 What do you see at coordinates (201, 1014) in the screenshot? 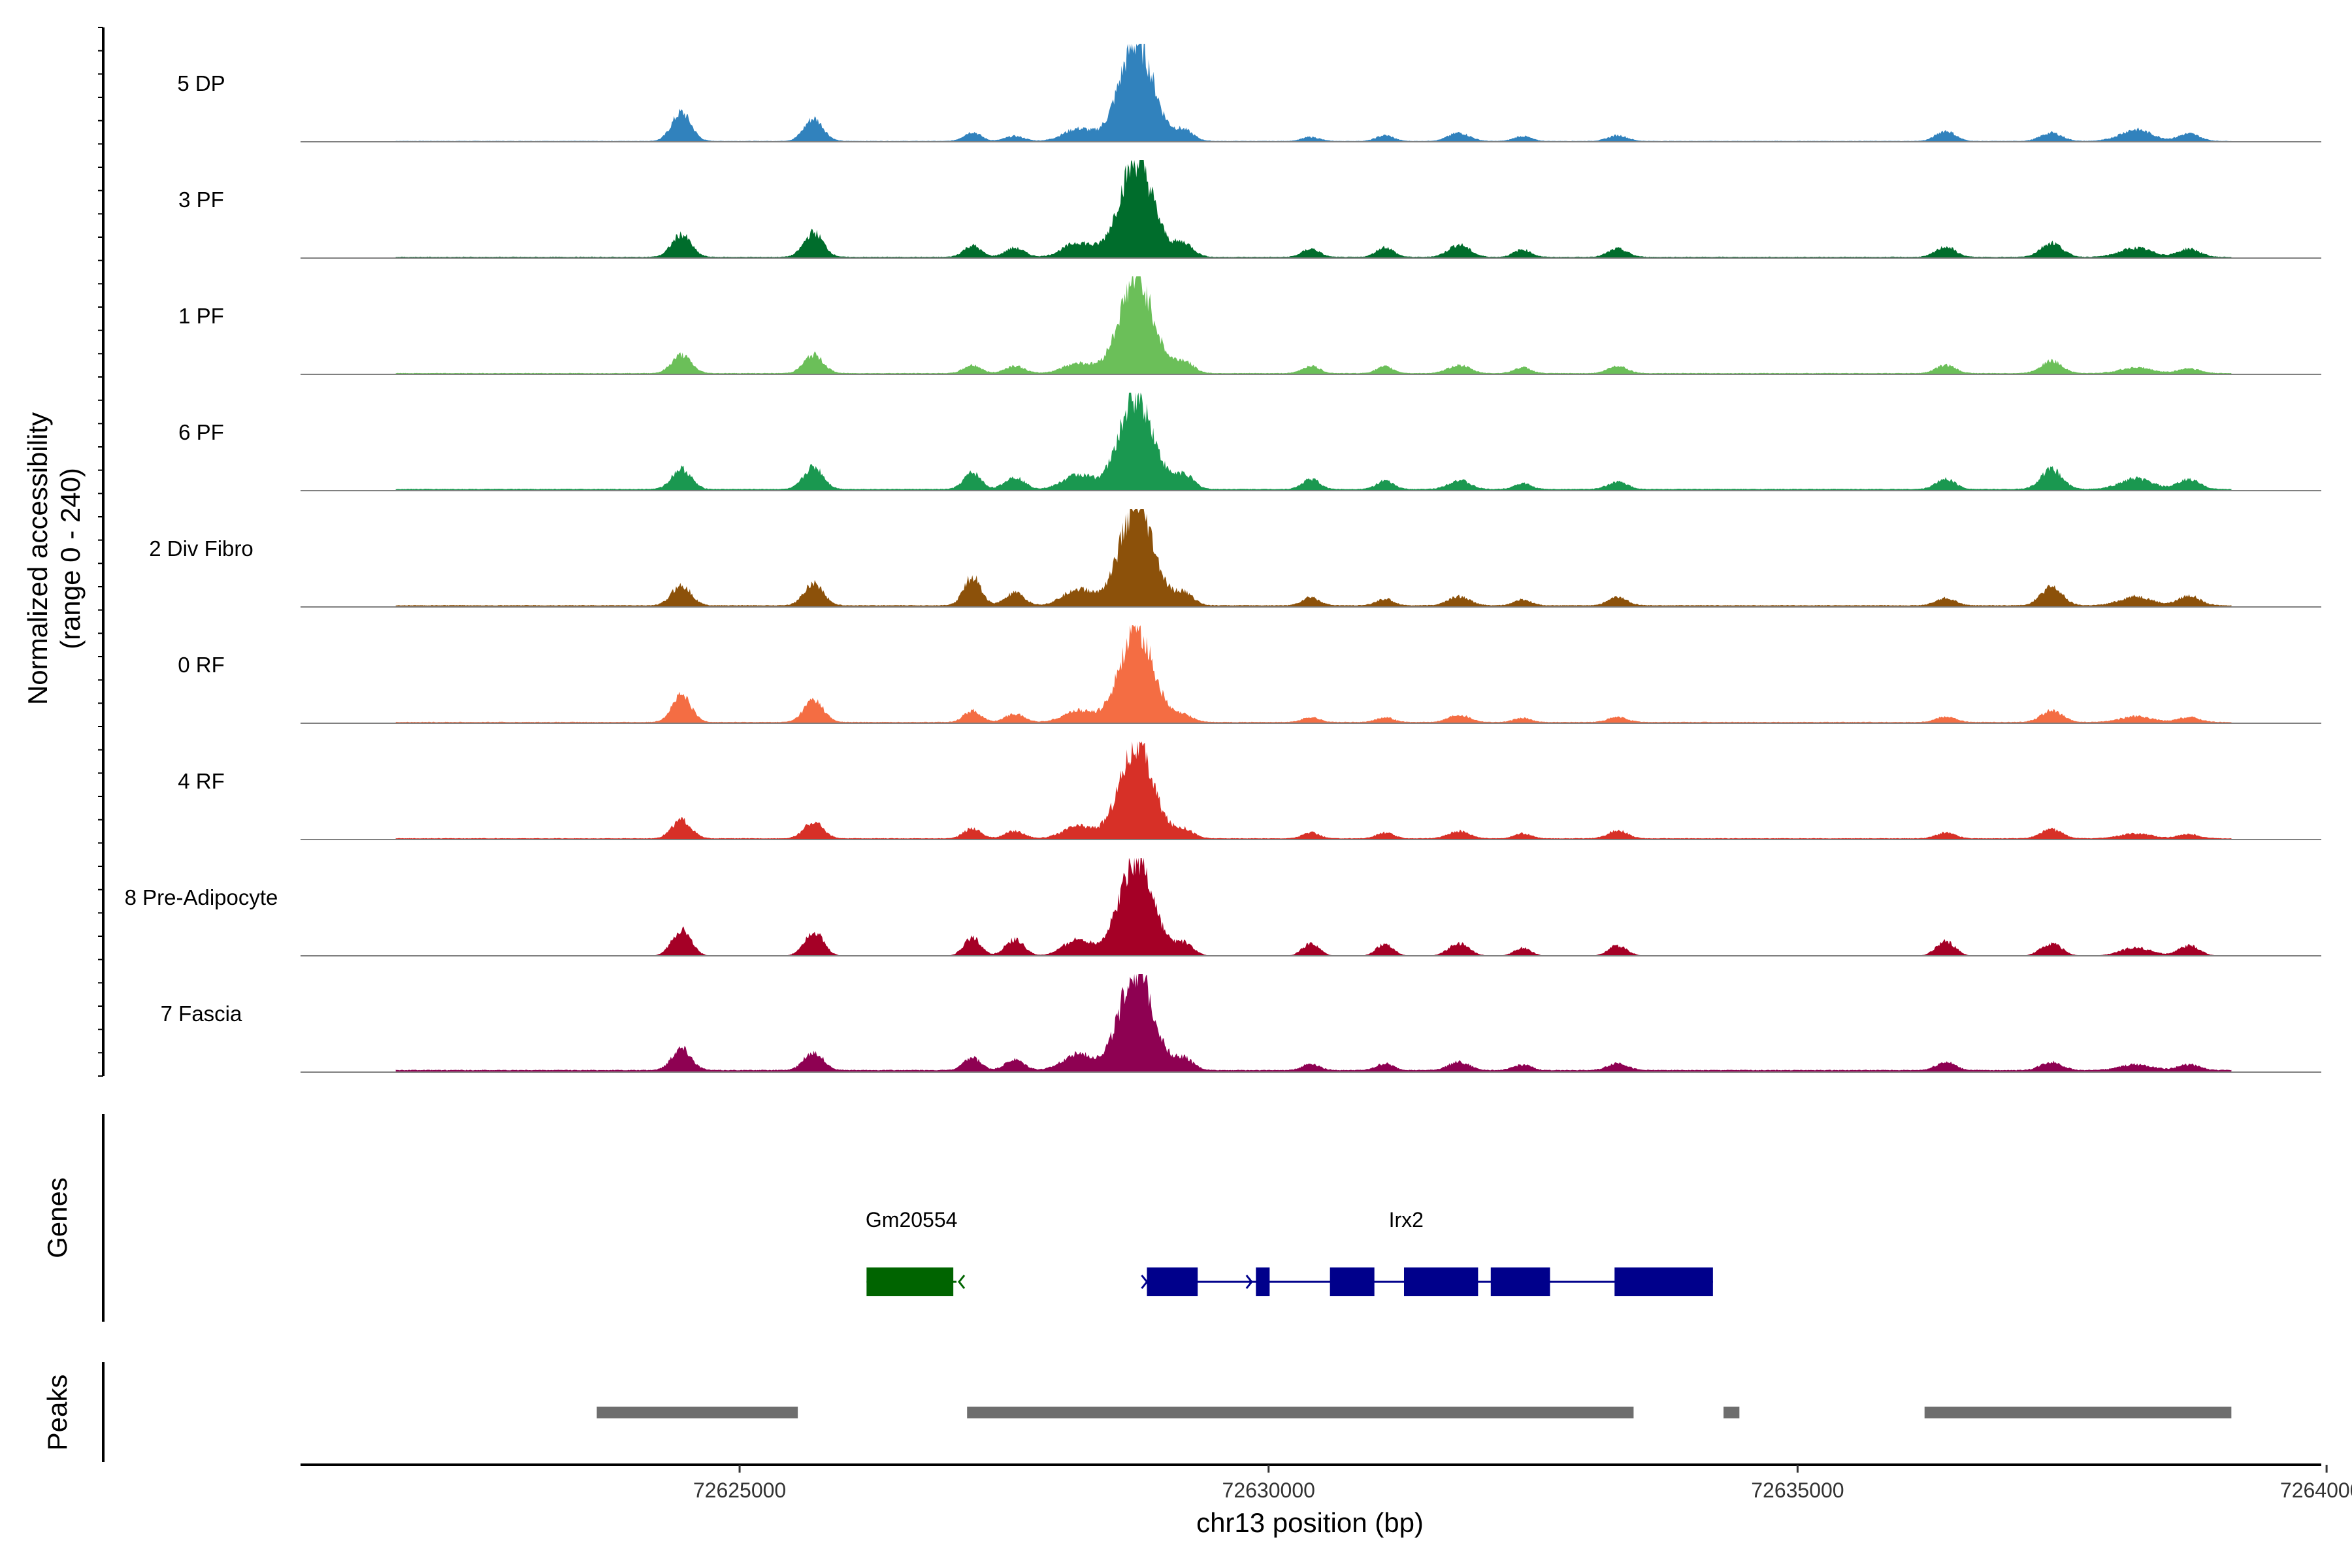
I see `track-label: 7 Fascia` at bounding box center [201, 1014].